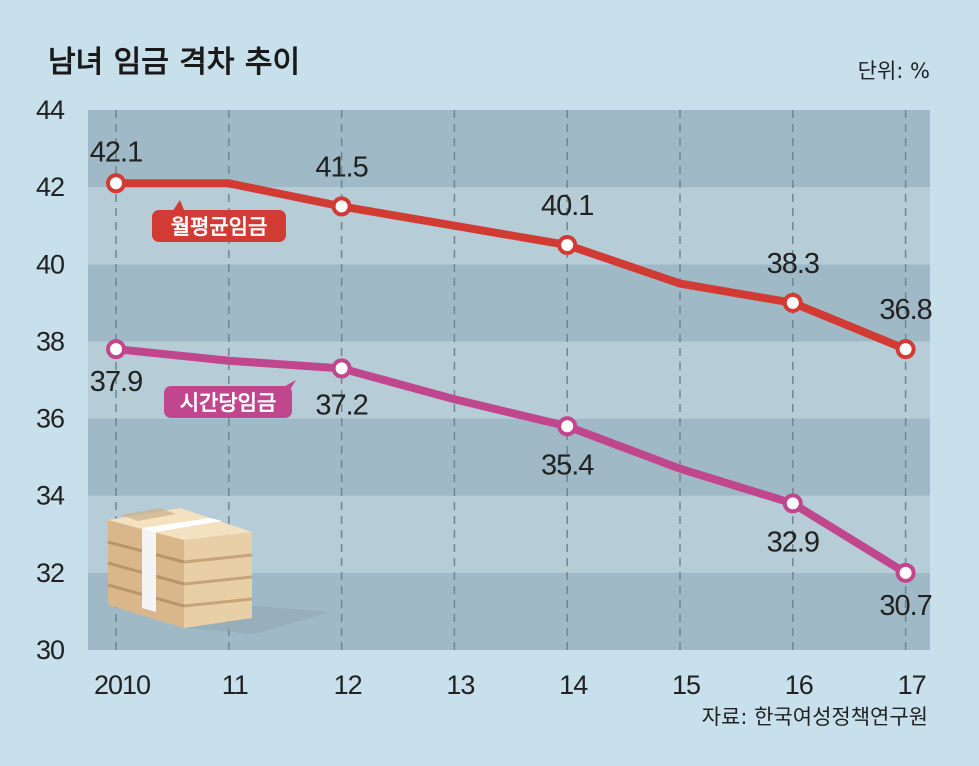 This screenshot has width=979, height=766. Describe the element at coordinates (50, 496) in the screenshot. I see `y-tick-label: 34` at that location.